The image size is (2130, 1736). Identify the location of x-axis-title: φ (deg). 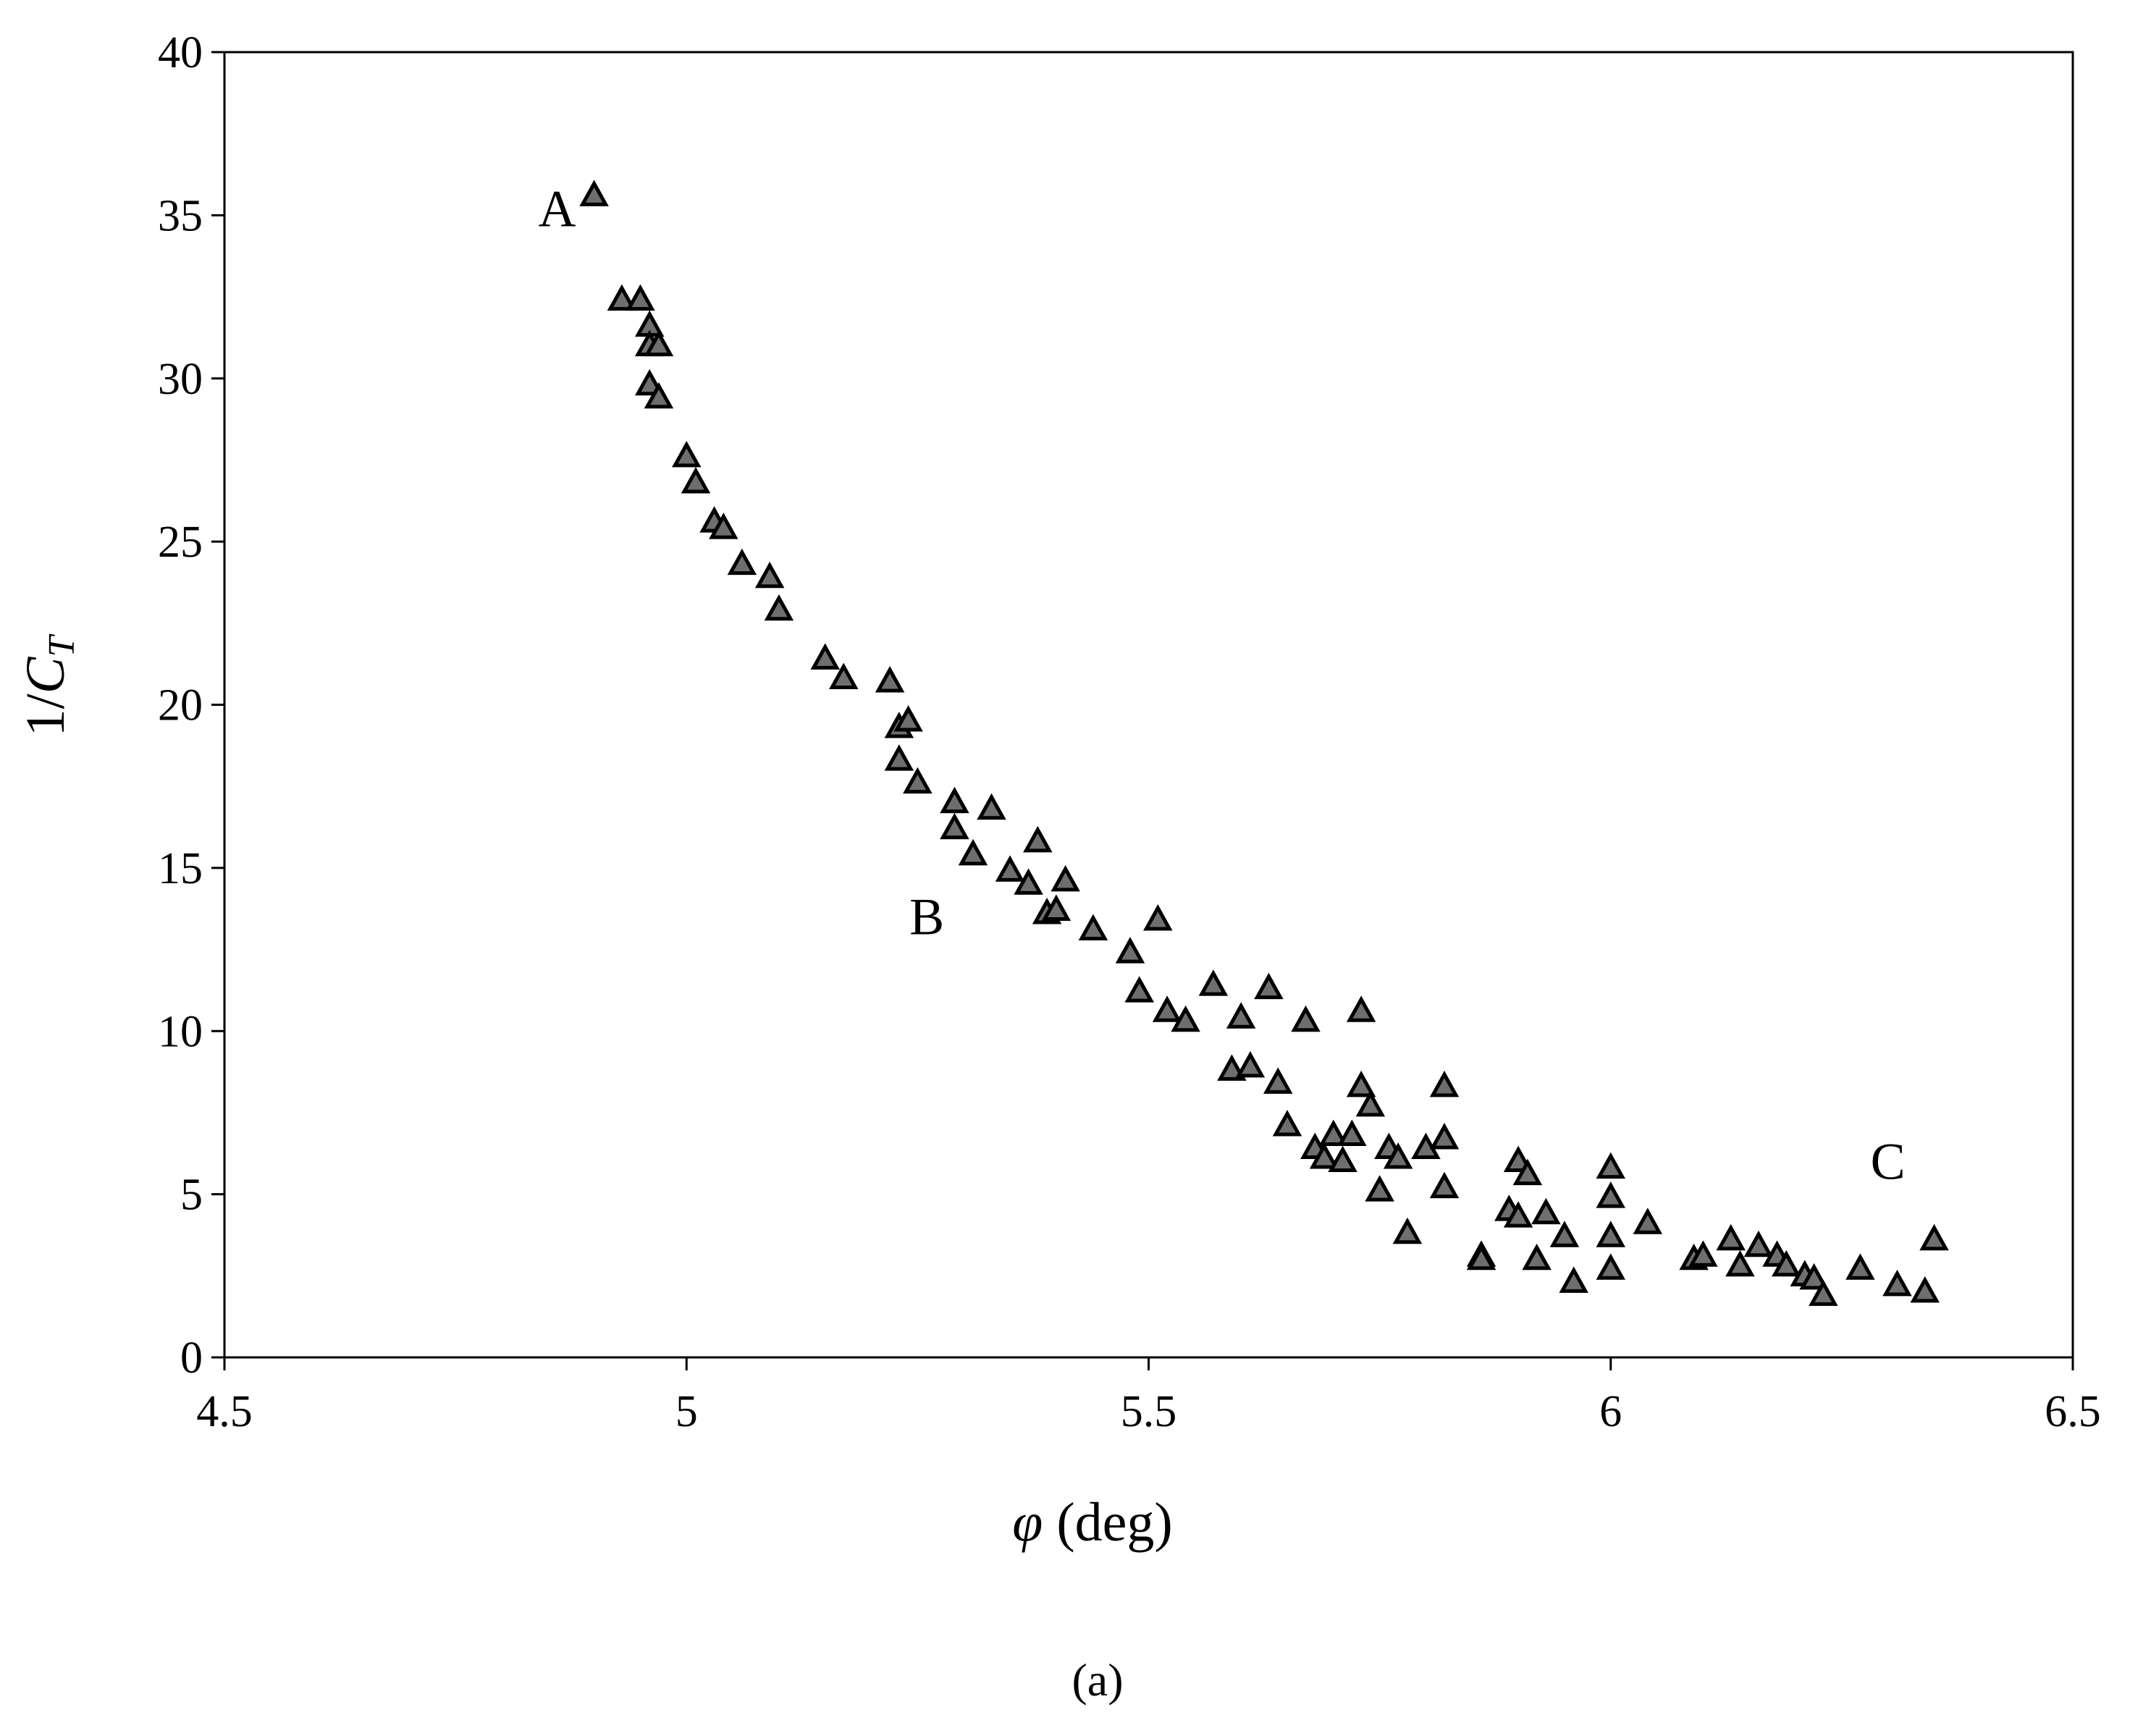
(1092, 1523).